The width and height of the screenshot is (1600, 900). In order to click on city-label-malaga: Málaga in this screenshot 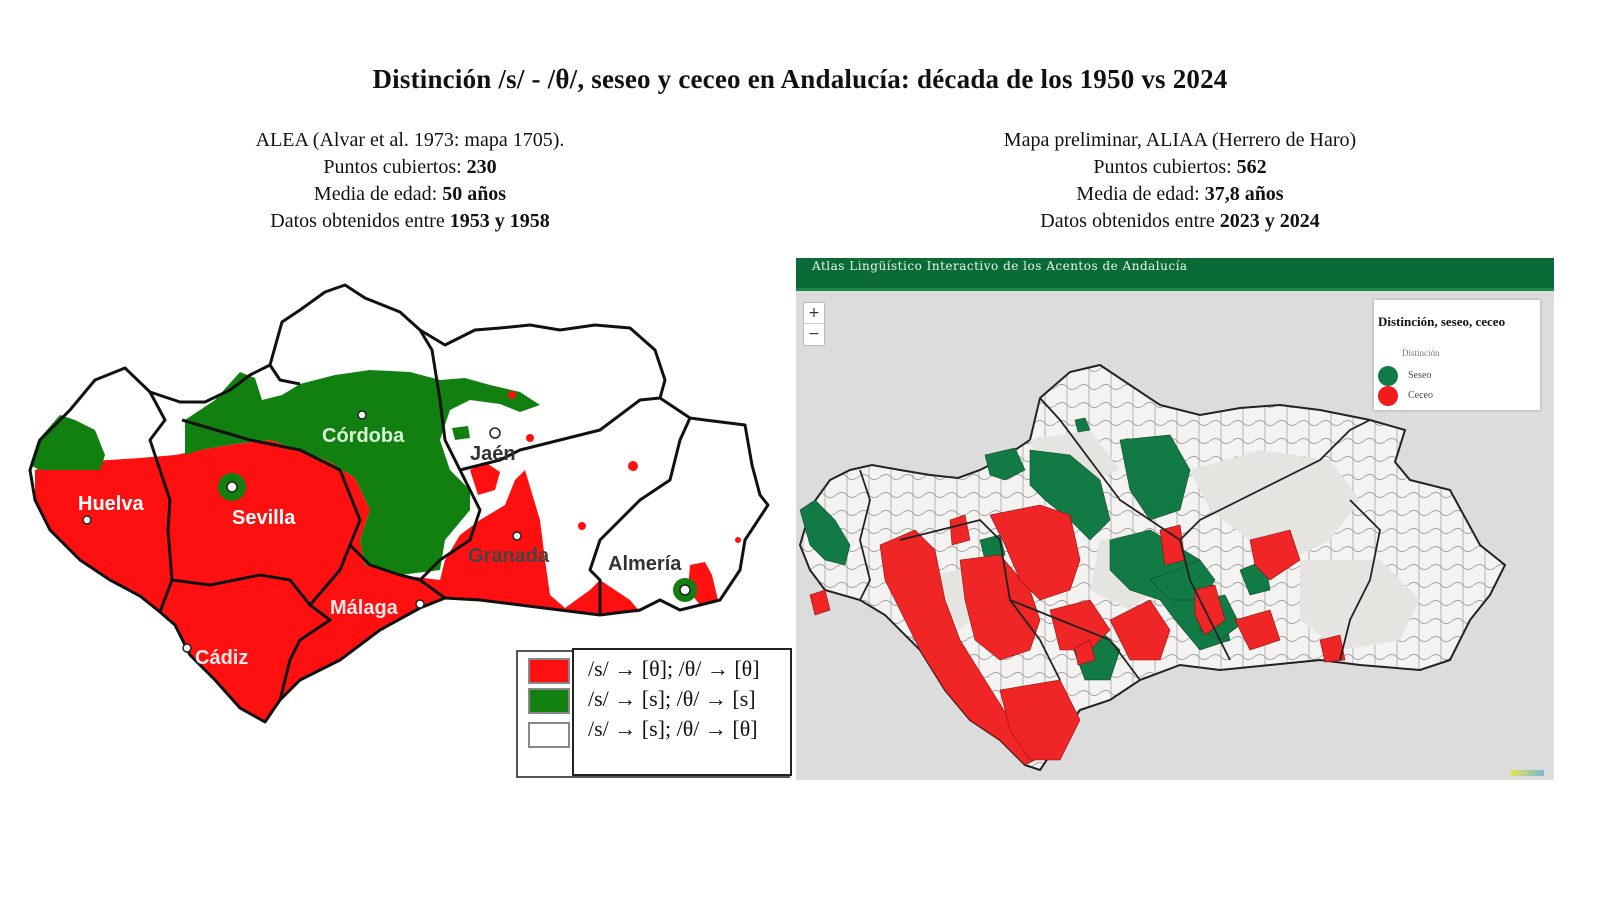, I will do `click(364, 608)`.